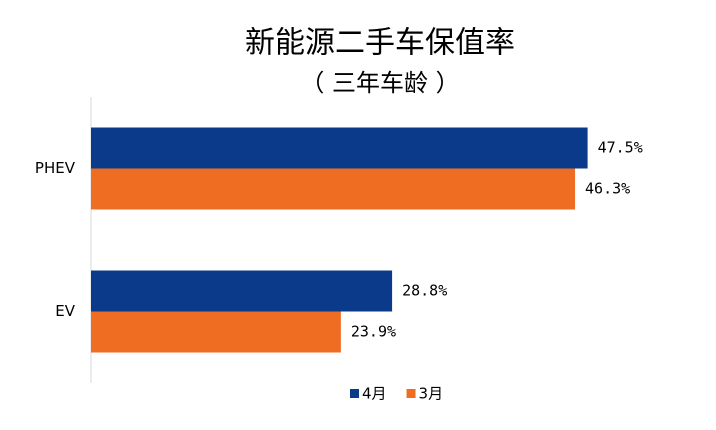 This screenshot has width=716, height=430. I want to click on data-label: 47.5%, so click(620, 148).